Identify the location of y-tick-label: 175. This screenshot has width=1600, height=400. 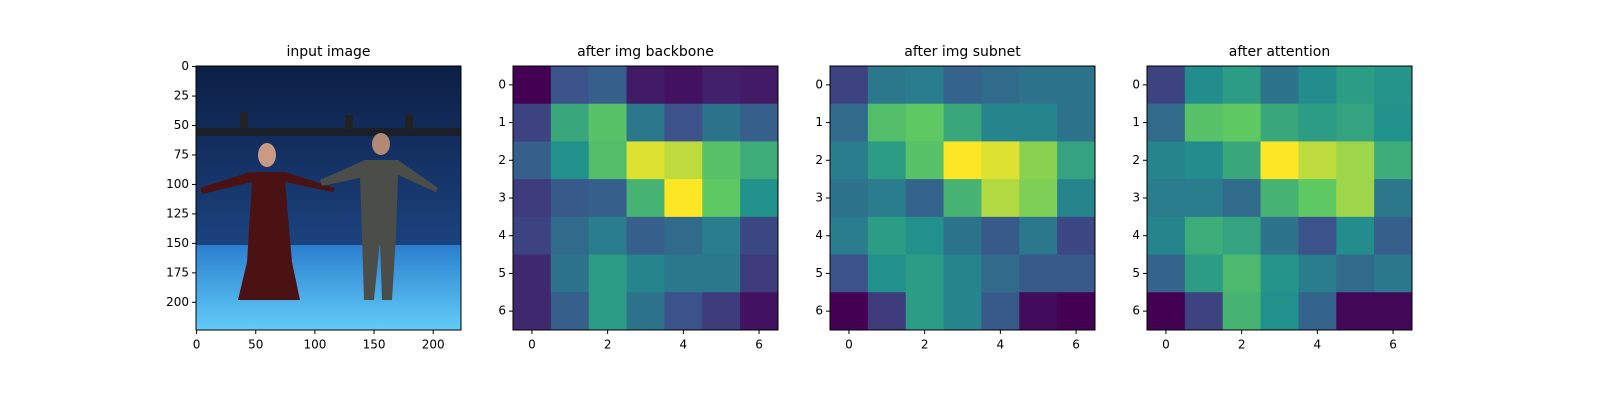
(177, 272).